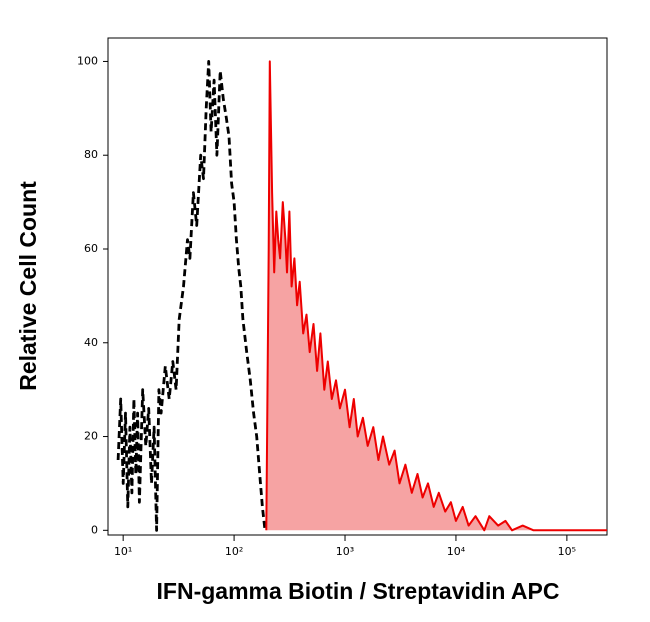  I want to click on x-tick-label: 10⁵, so click(567, 551).